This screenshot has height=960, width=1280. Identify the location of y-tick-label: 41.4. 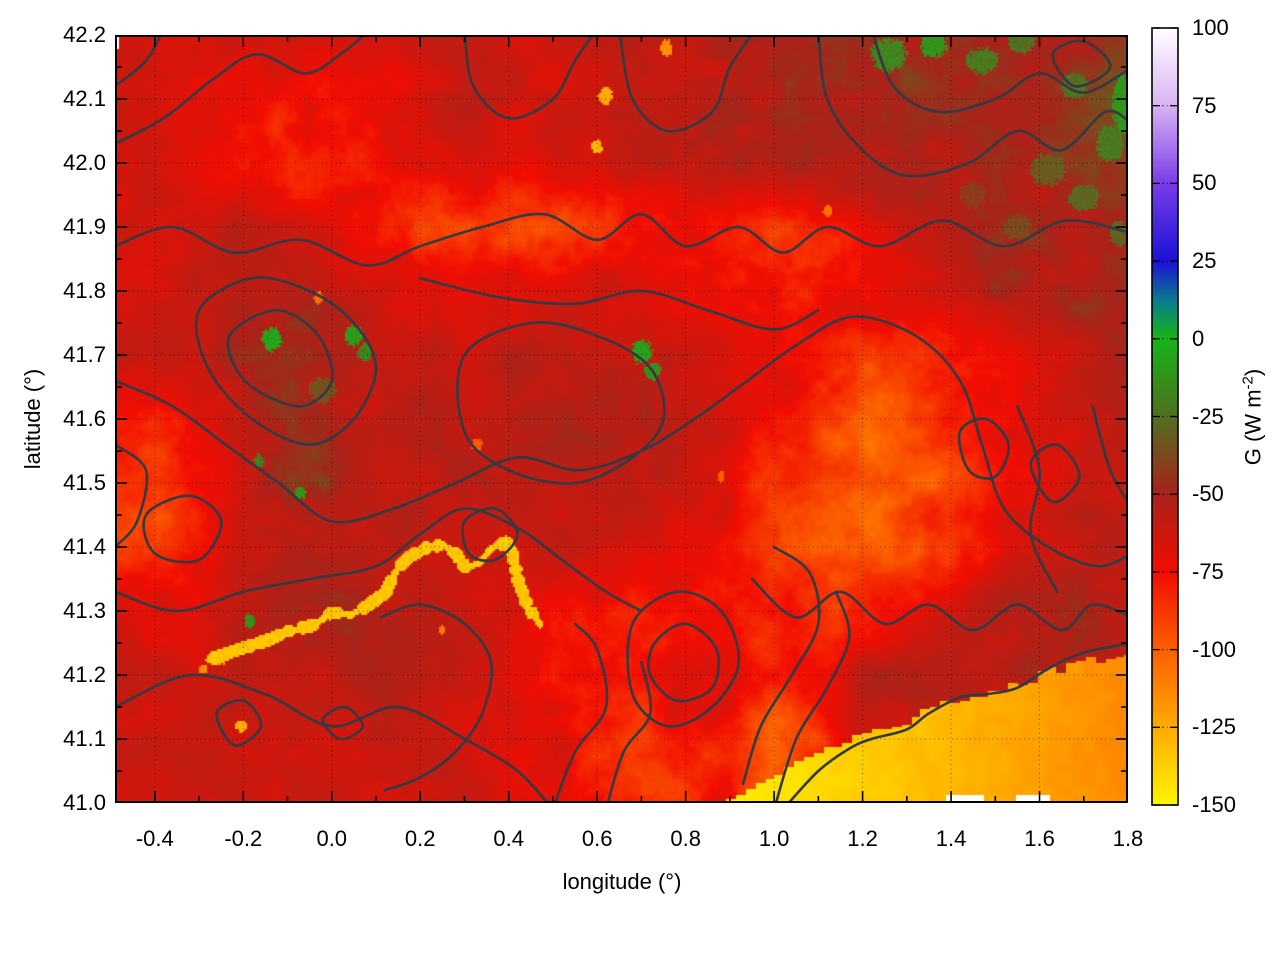
(84, 546).